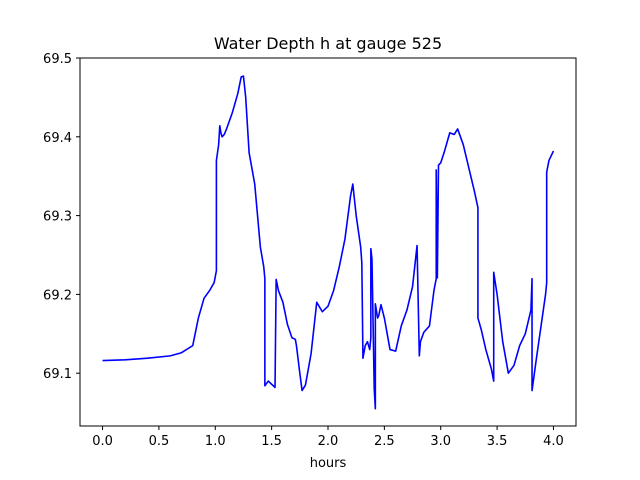  Describe the element at coordinates (497, 441) in the screenshot. I see `x-tick-label: 3.5` at that location.